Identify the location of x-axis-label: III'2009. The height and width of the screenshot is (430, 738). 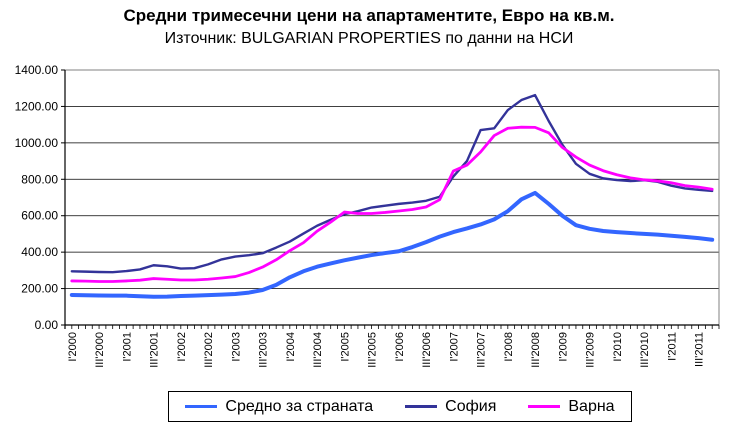
(591, 350).